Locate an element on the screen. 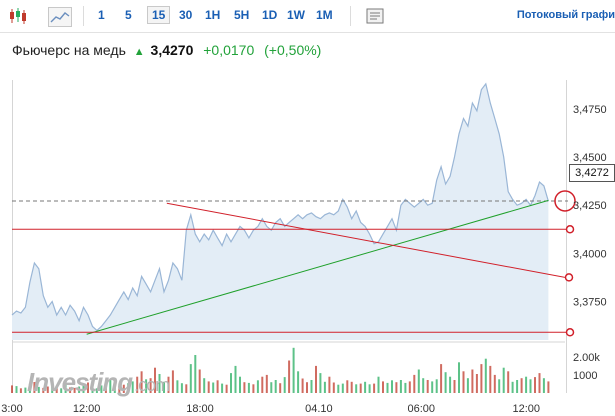 The width and height of the screenshot is (615, 416). volume-tick-label: 2.00k is located at coordinates (586, 358).